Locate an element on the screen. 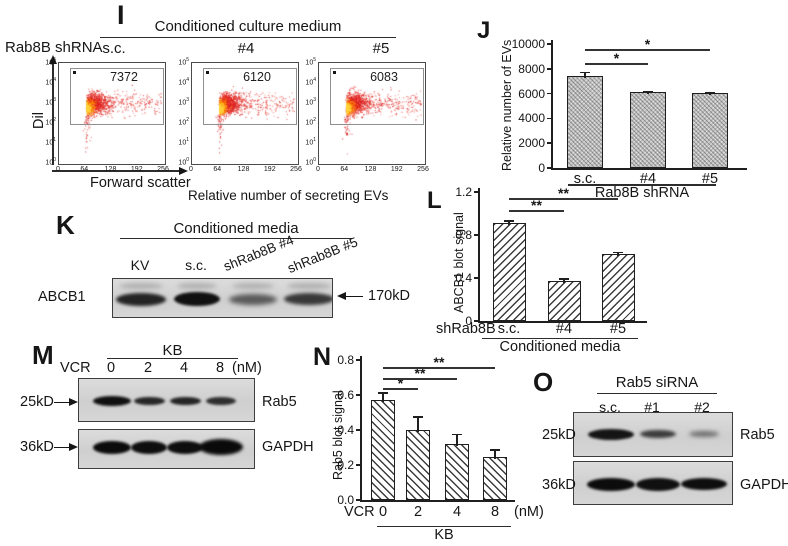  J-x-axis is located at coordinates (649, 169).